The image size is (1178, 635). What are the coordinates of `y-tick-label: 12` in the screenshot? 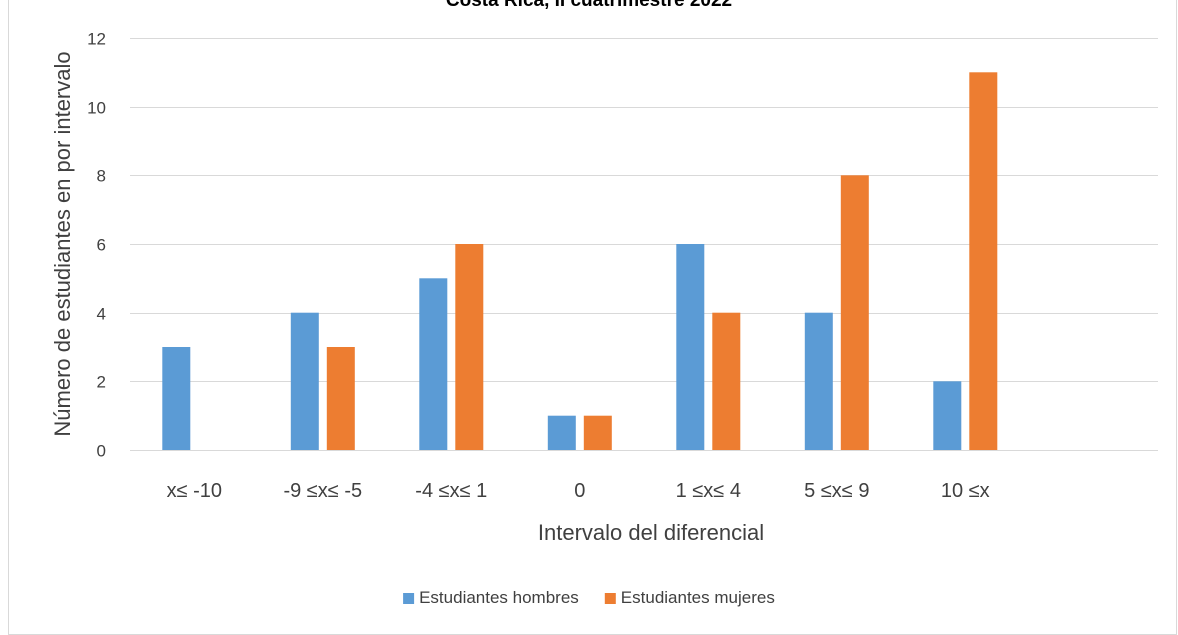 It's located at (96, 39).